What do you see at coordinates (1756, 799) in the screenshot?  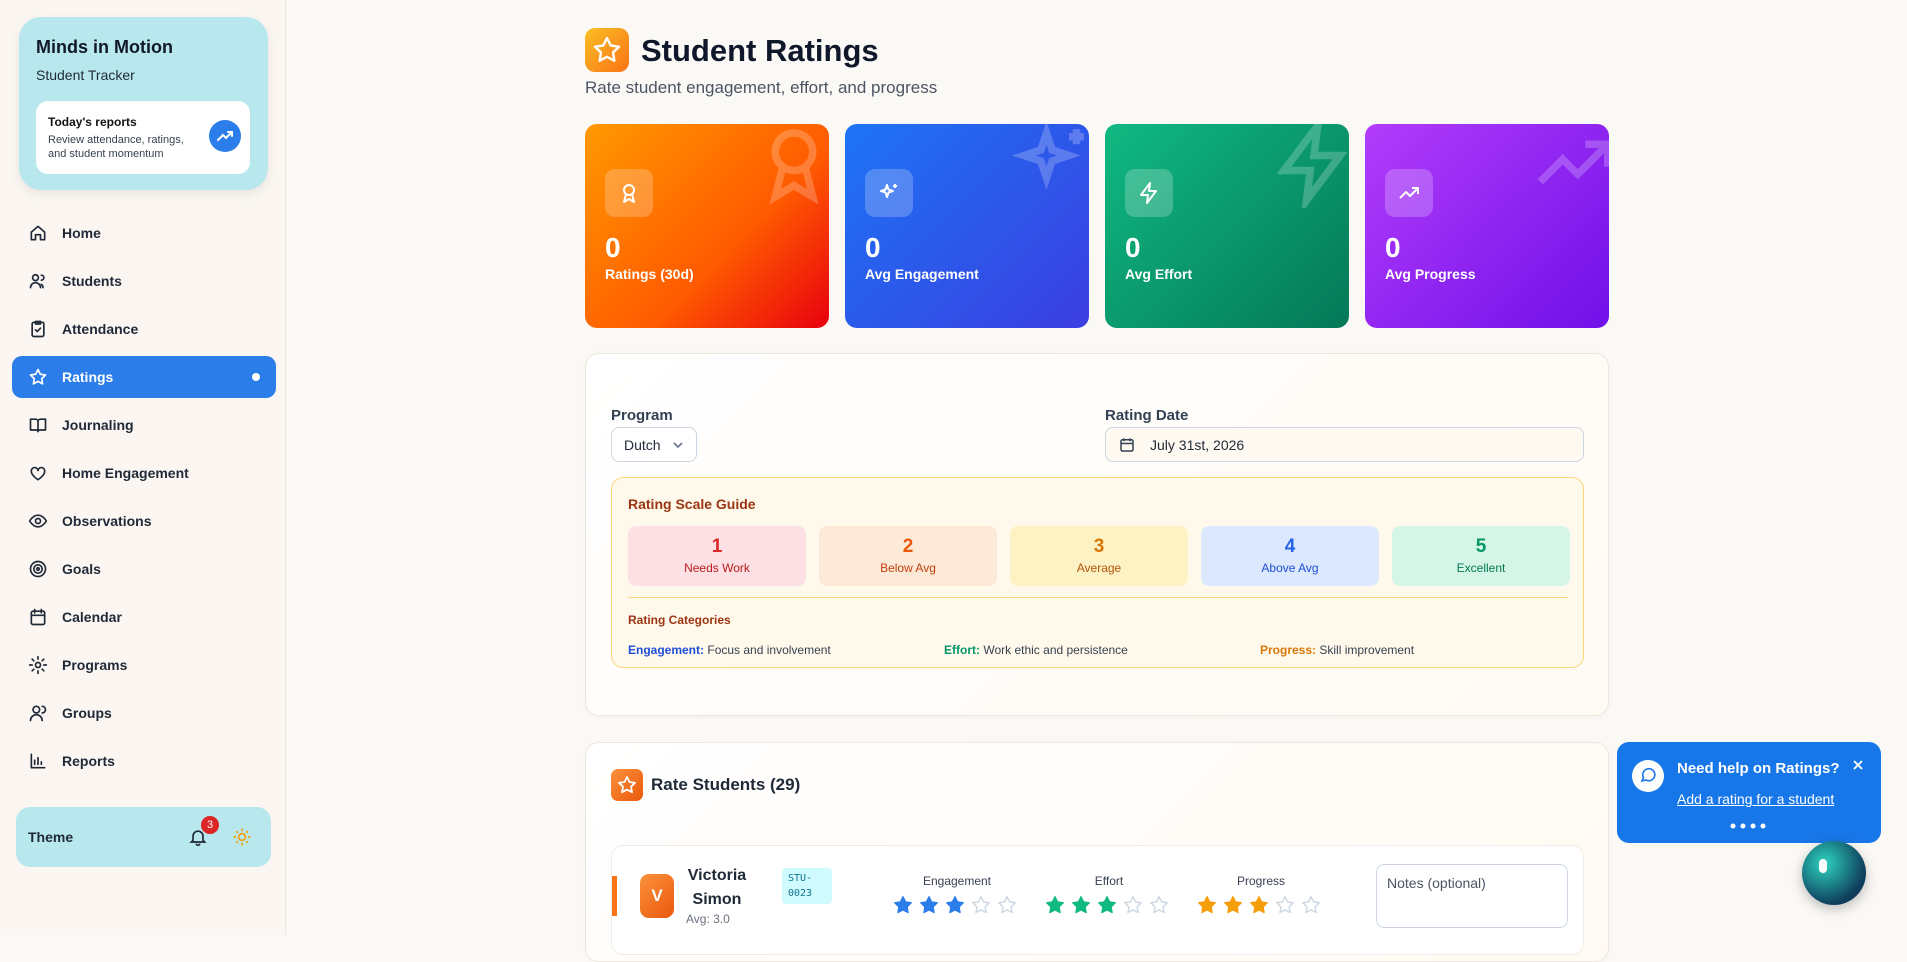 I see `help-link: Add a rating for a student` at bounding box center [1756, 799].